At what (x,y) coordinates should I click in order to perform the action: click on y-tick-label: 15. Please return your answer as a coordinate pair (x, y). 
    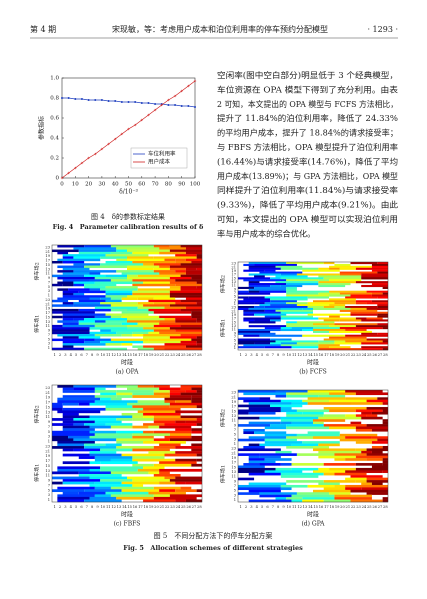
    Looking at the image, I should click on (47, 466).